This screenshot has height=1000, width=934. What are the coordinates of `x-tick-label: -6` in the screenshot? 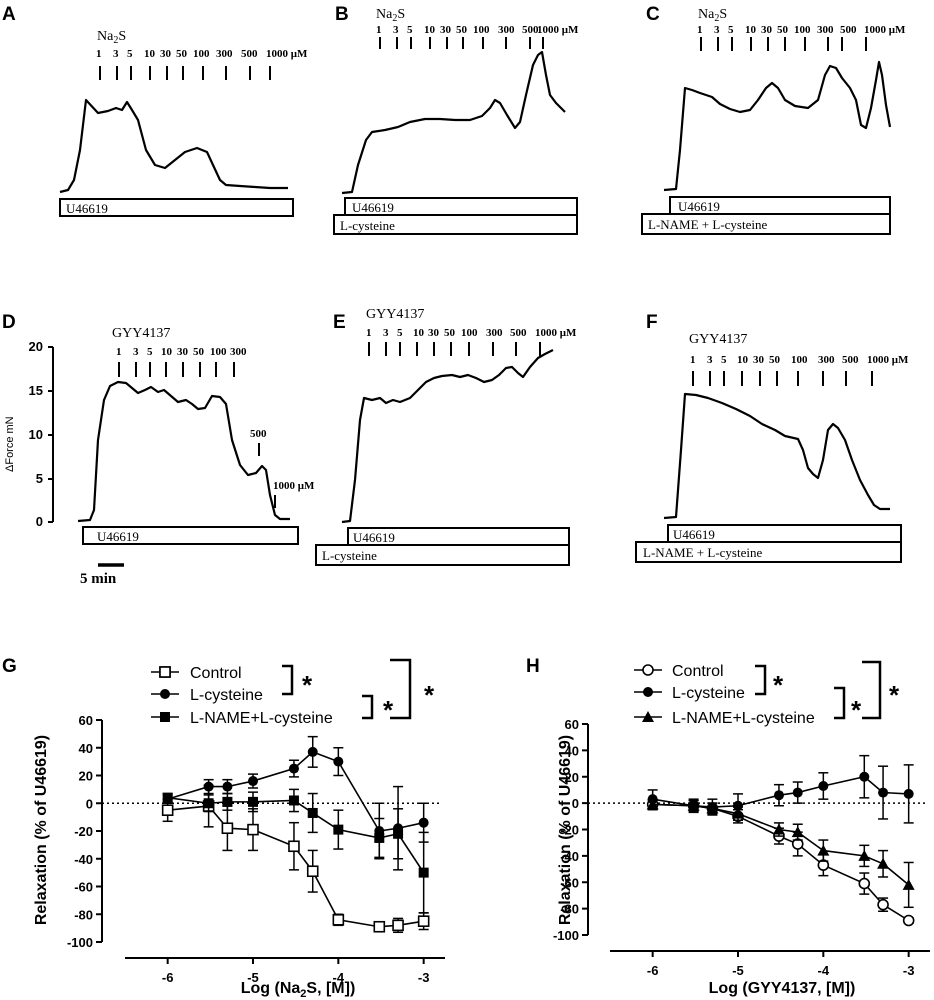 It's located at (168, 977).